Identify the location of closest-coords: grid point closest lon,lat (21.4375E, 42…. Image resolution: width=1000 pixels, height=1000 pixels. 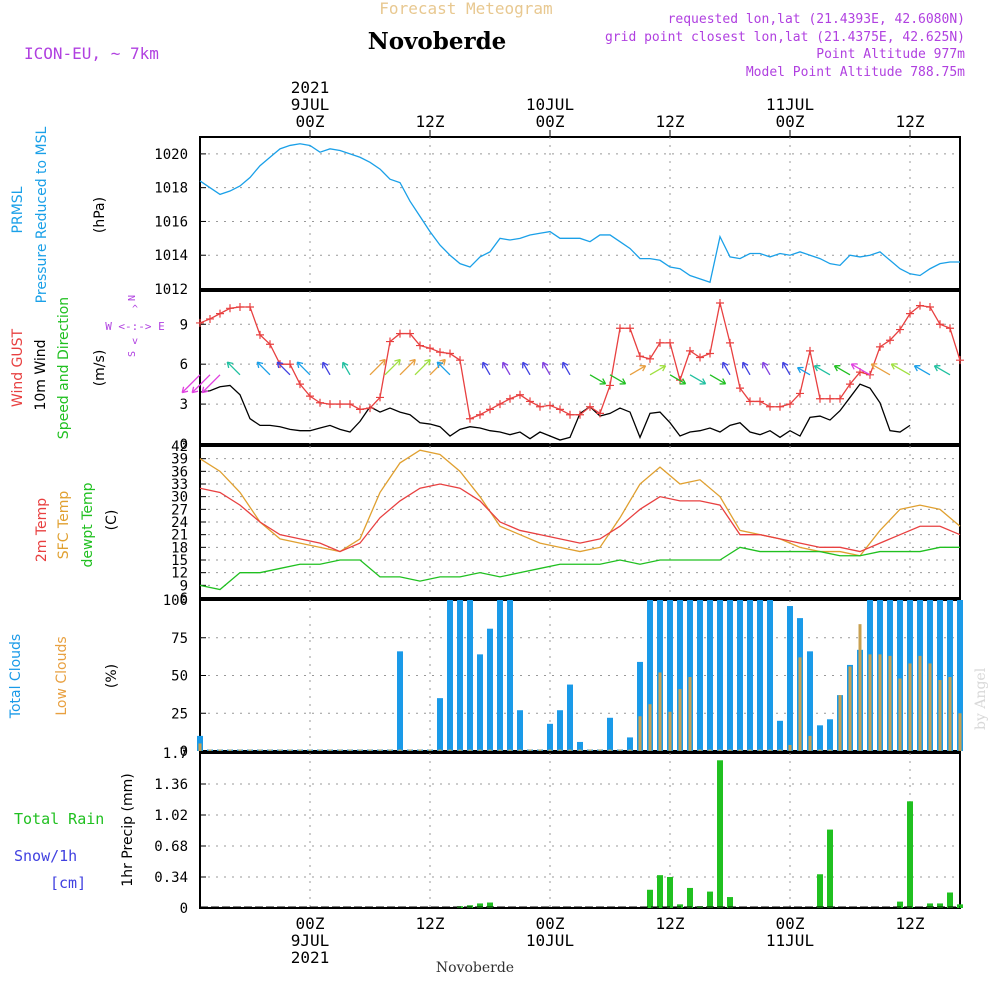
(785, 37).